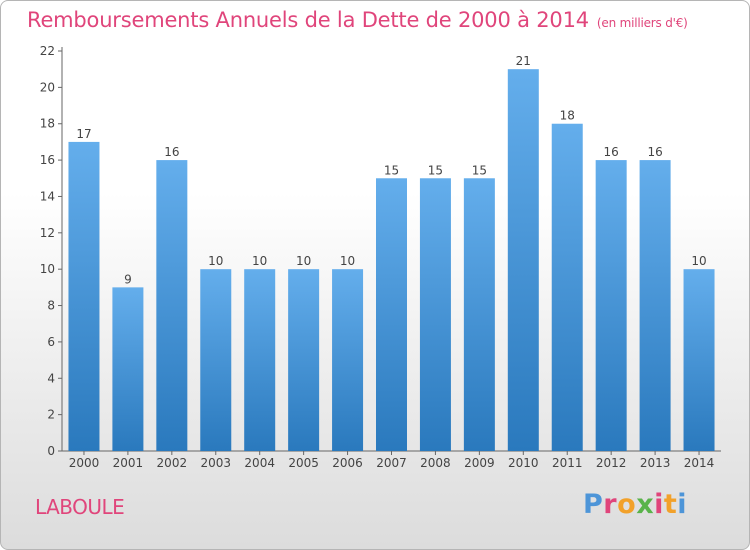  What do you see at coordinates (47, 233) in the screenshot?
I see `y-tick-label: 12` at bounding box center [47, 233].